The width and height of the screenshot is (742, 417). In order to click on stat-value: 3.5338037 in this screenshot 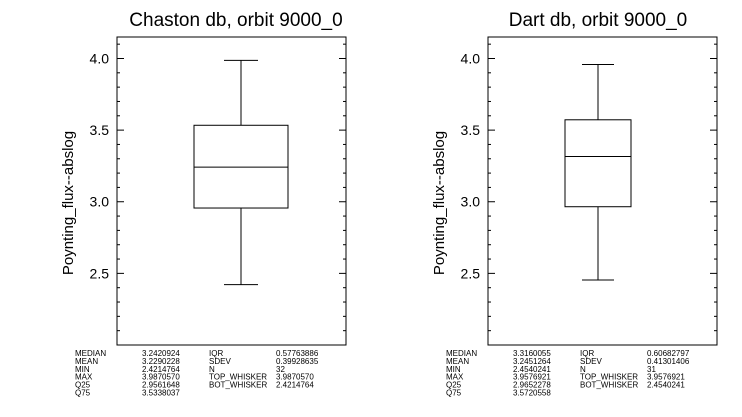, I will do `click(161, 393)`.